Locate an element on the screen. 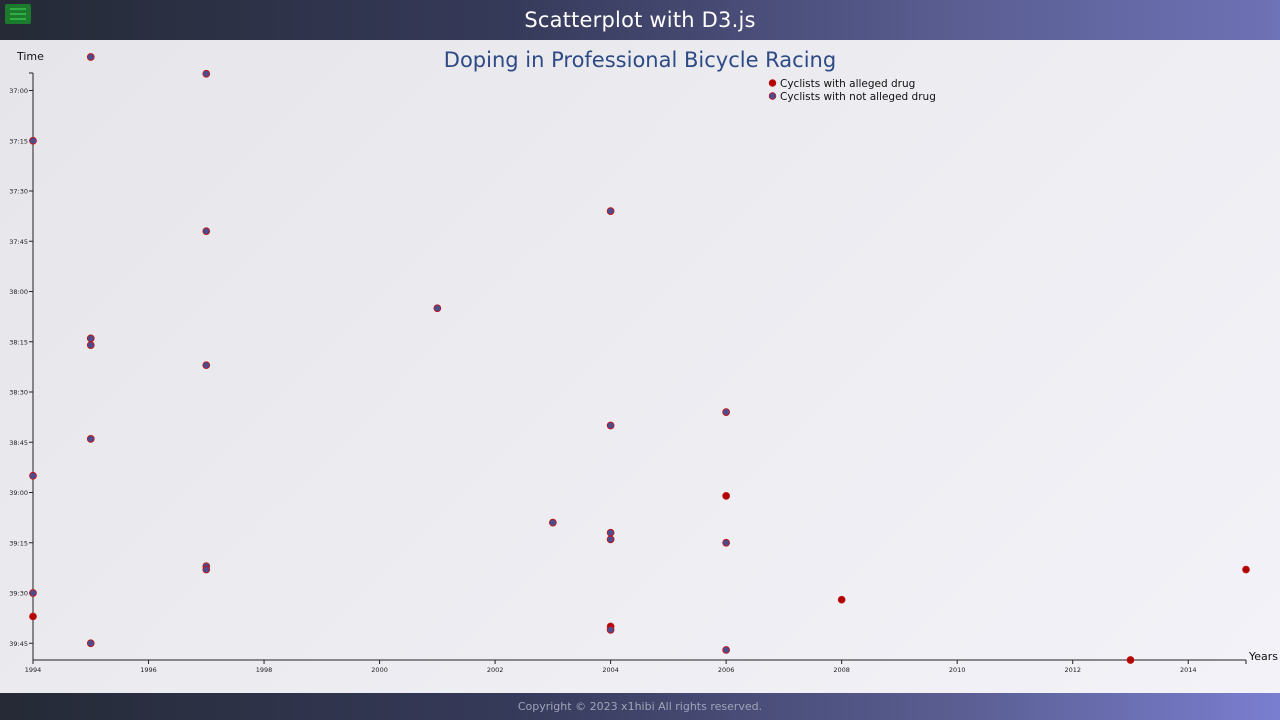  y-axis-label: Time is located at coordinates (30, 56).